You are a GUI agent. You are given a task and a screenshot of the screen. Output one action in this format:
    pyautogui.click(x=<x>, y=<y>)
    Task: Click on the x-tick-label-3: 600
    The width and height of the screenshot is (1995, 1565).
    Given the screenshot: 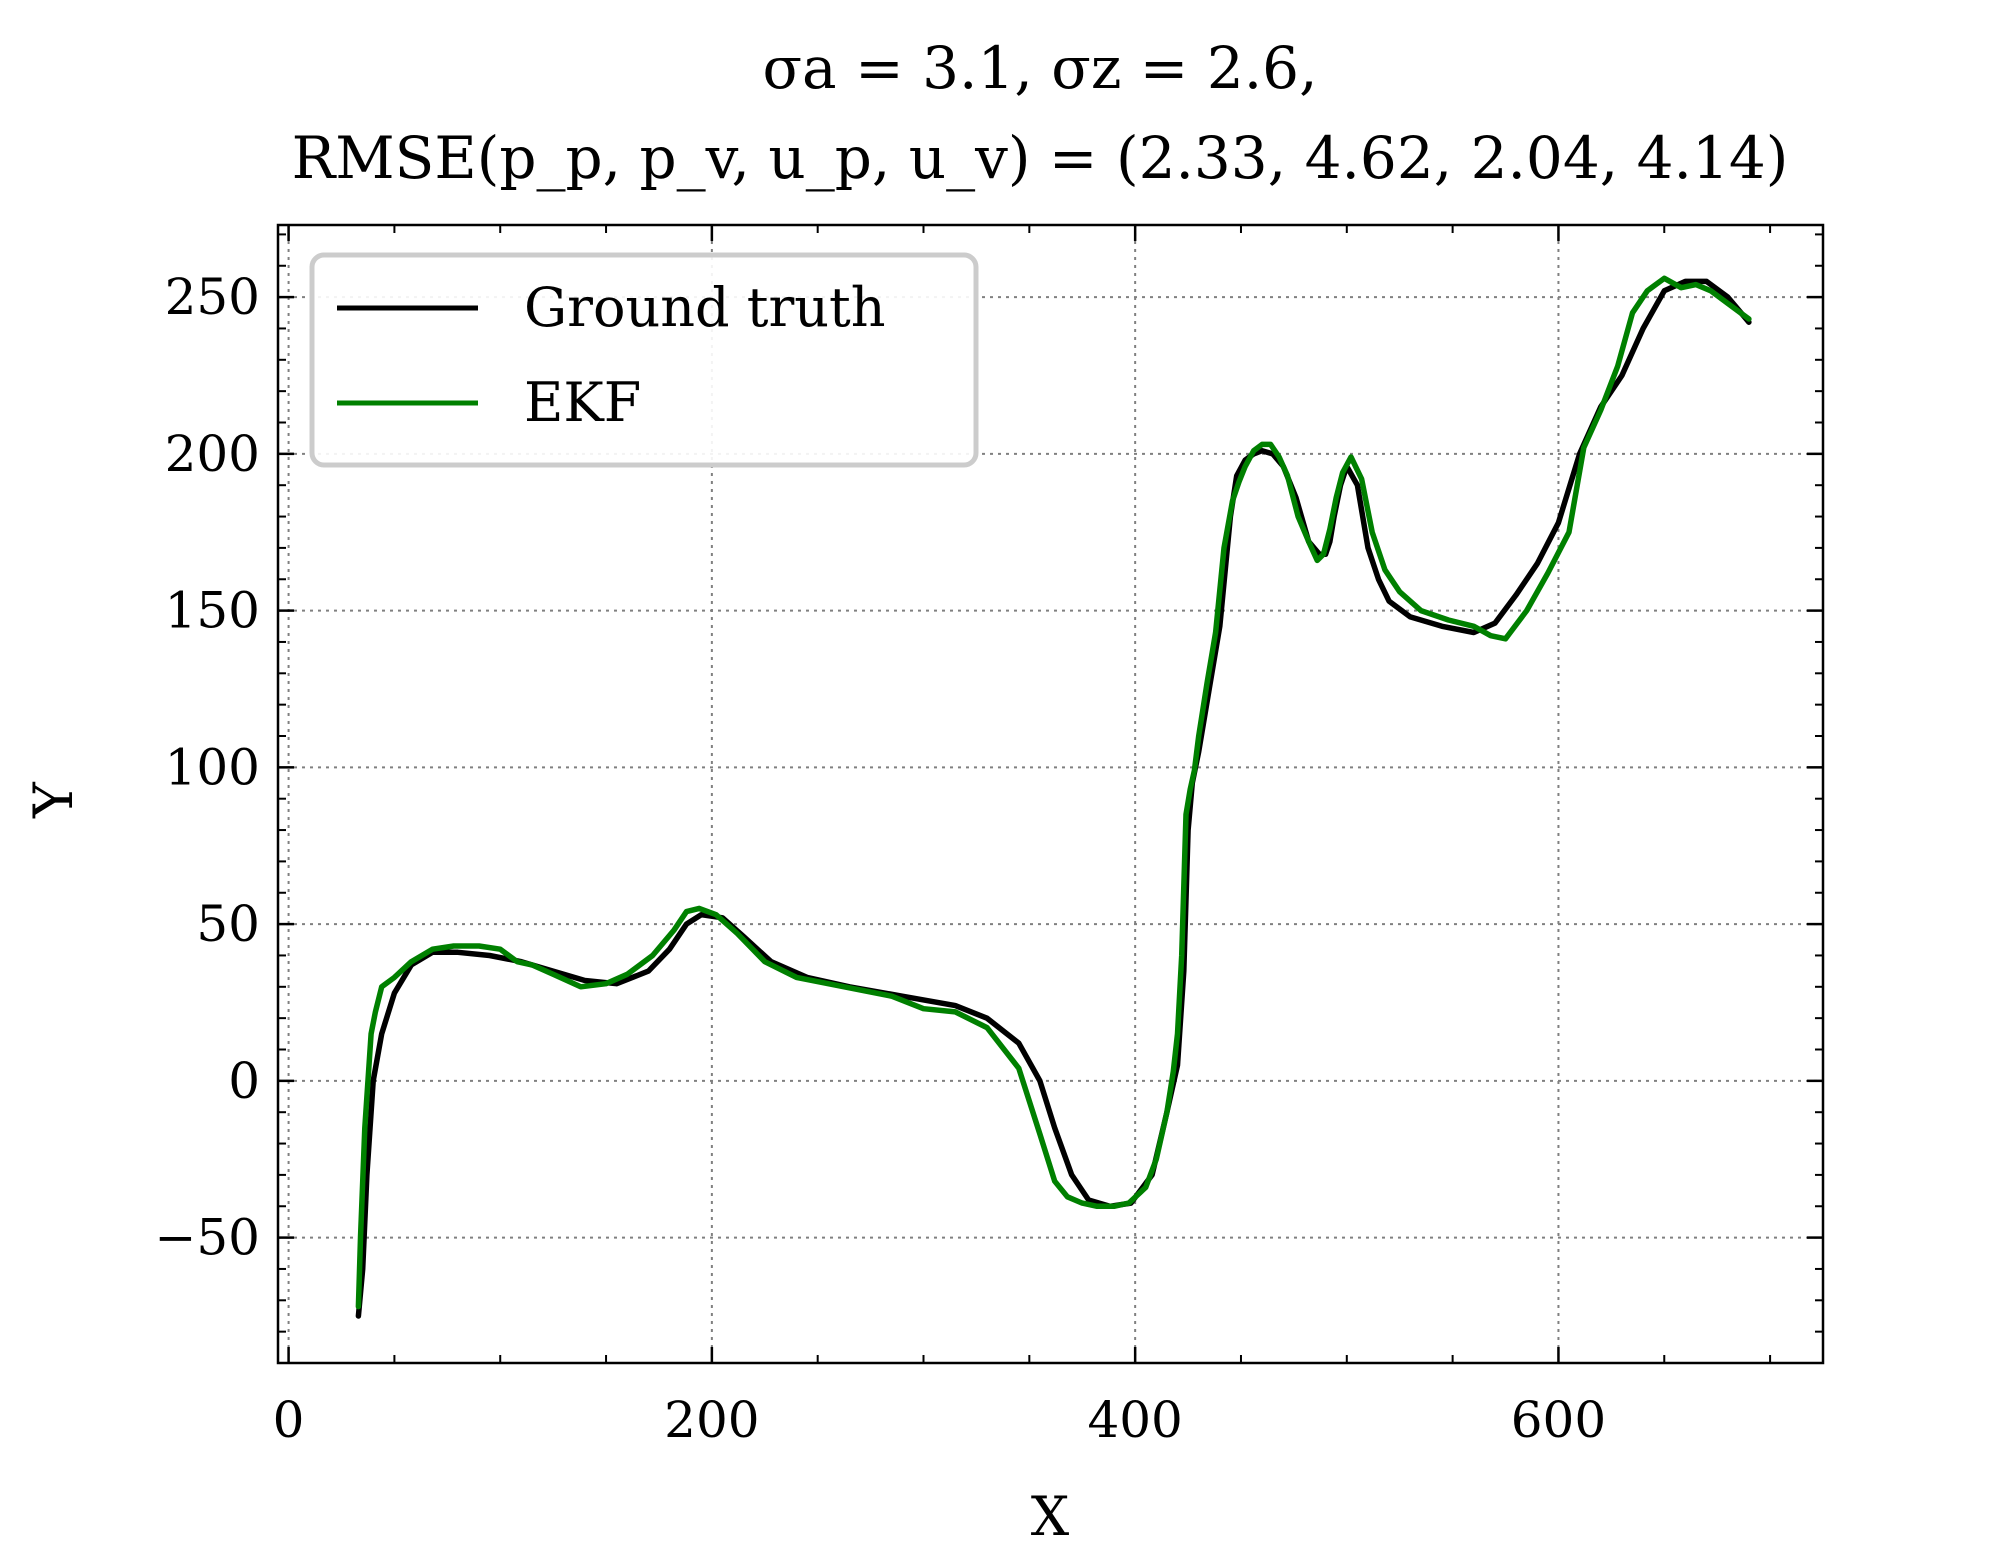 What is the action you would take?
    pyautogui.click(x=1558, y=1420)
    